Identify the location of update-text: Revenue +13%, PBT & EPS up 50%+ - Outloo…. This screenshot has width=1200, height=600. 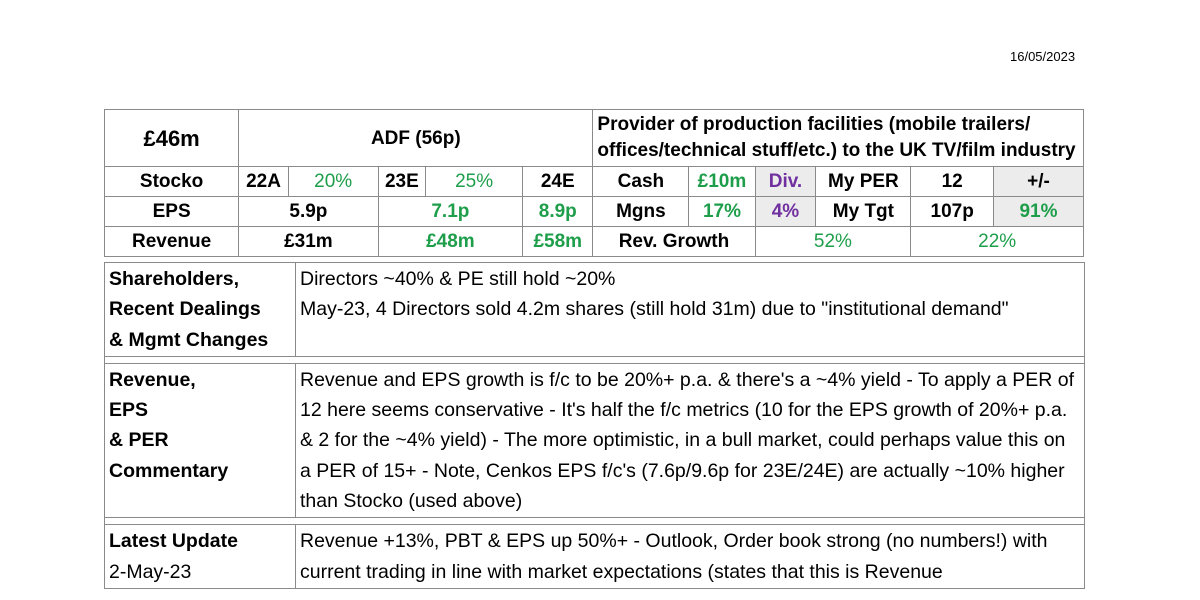
(690, 556).